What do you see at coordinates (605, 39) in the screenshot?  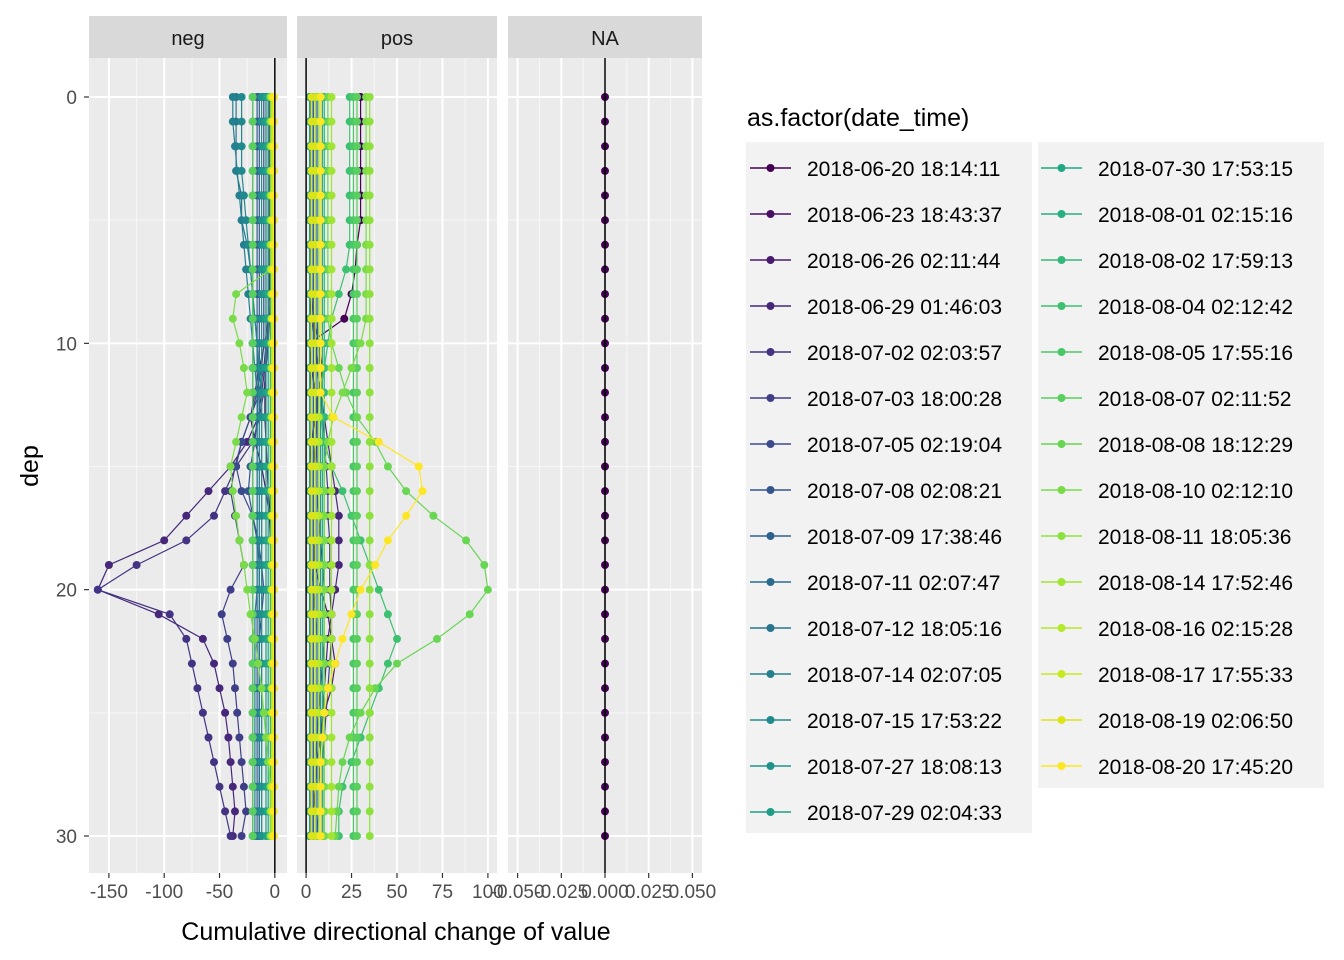 I see `facet-strip-label: NA` at bounding box center [605, 39].